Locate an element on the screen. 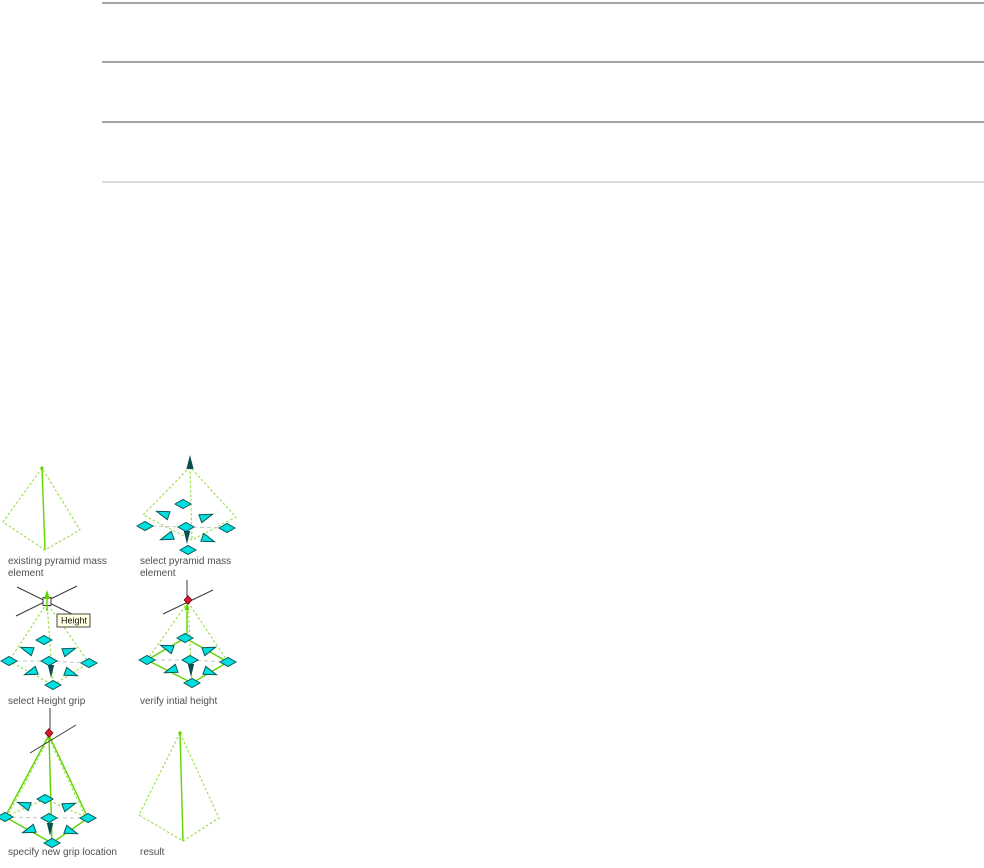 The width and height of the screenshot is (984, 868). apex-arrow-grip-icon is located at coordinates (190, 462).